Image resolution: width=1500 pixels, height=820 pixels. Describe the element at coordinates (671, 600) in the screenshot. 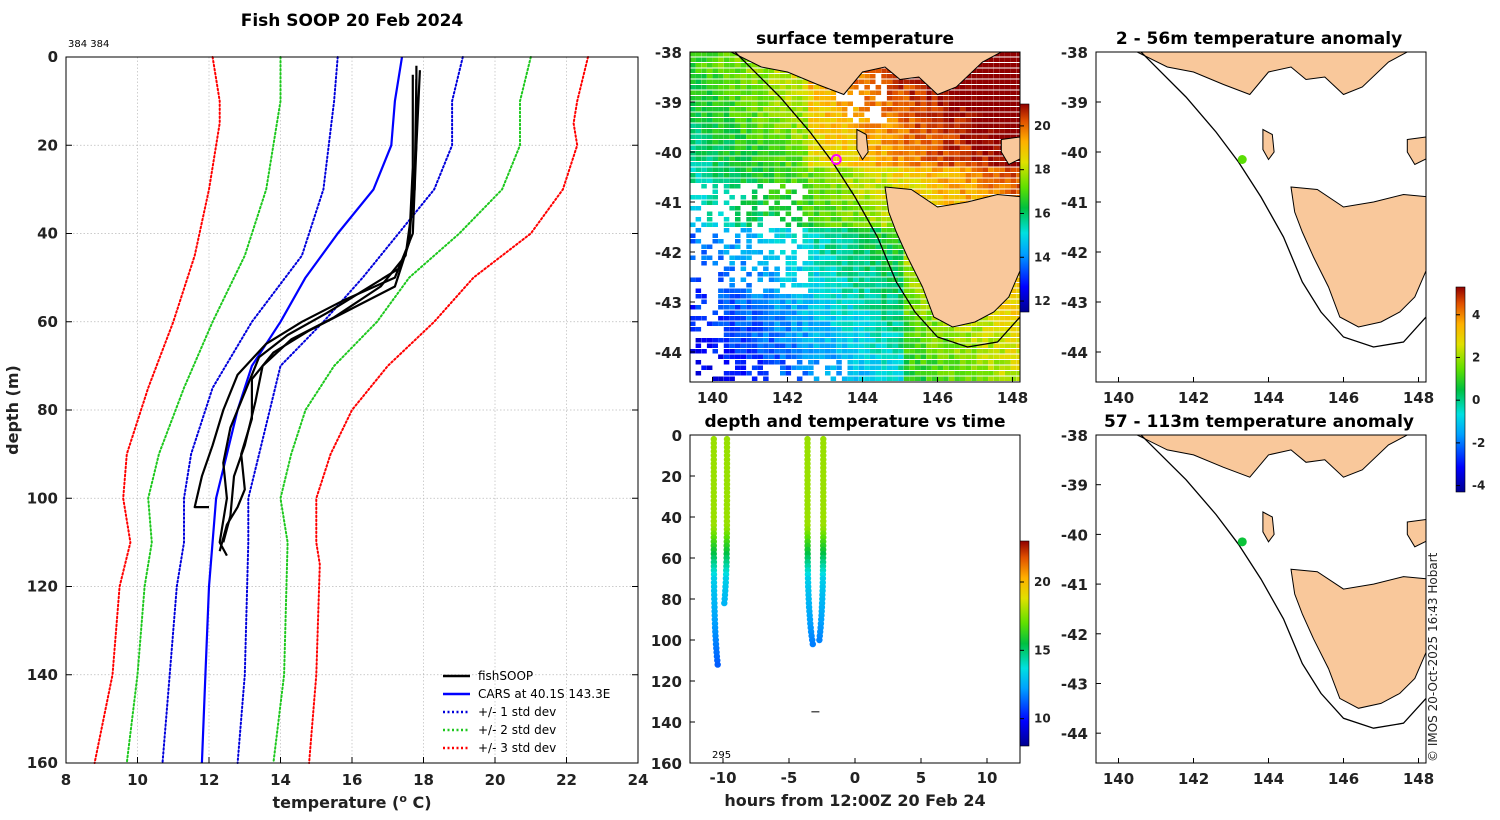

I see `depthtime-y-tick-label: 80` at that location.